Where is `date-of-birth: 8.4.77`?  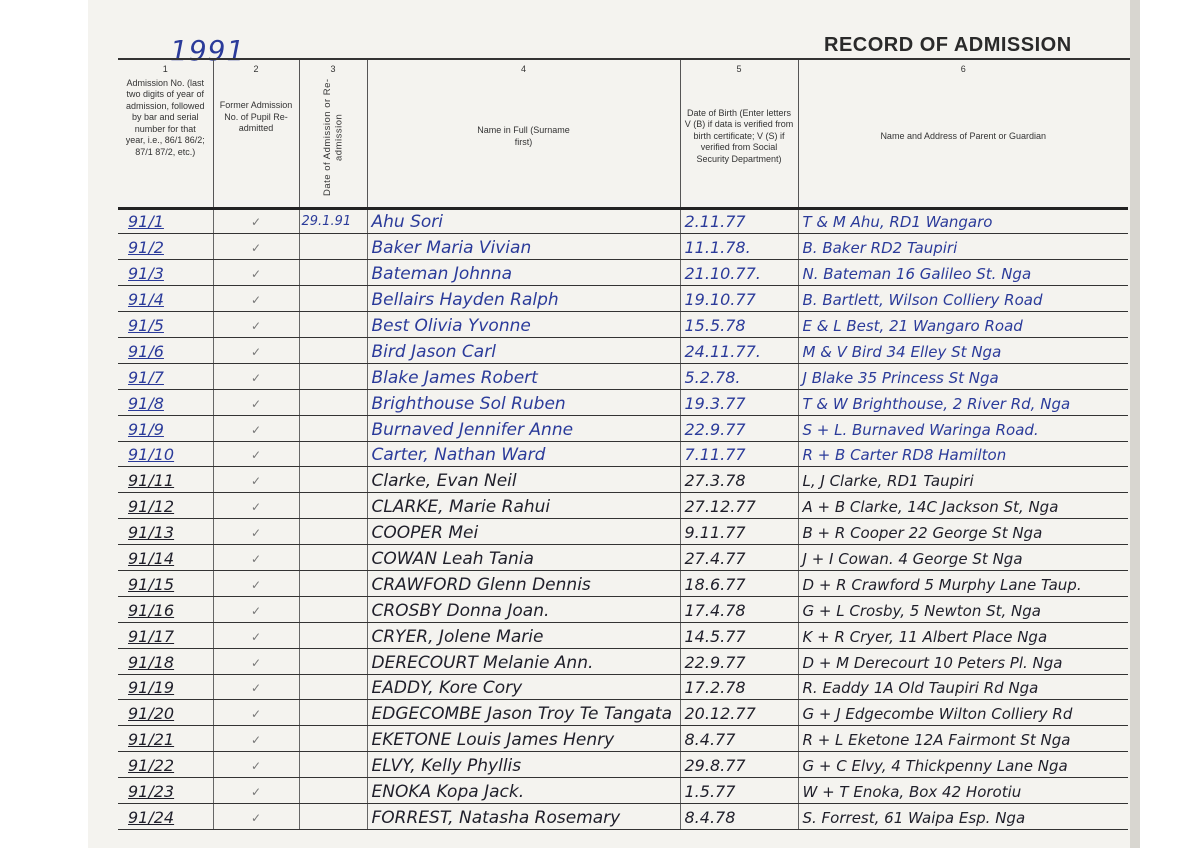
date-of-birth: 8.4.77 is located at coordinates (738, 739).